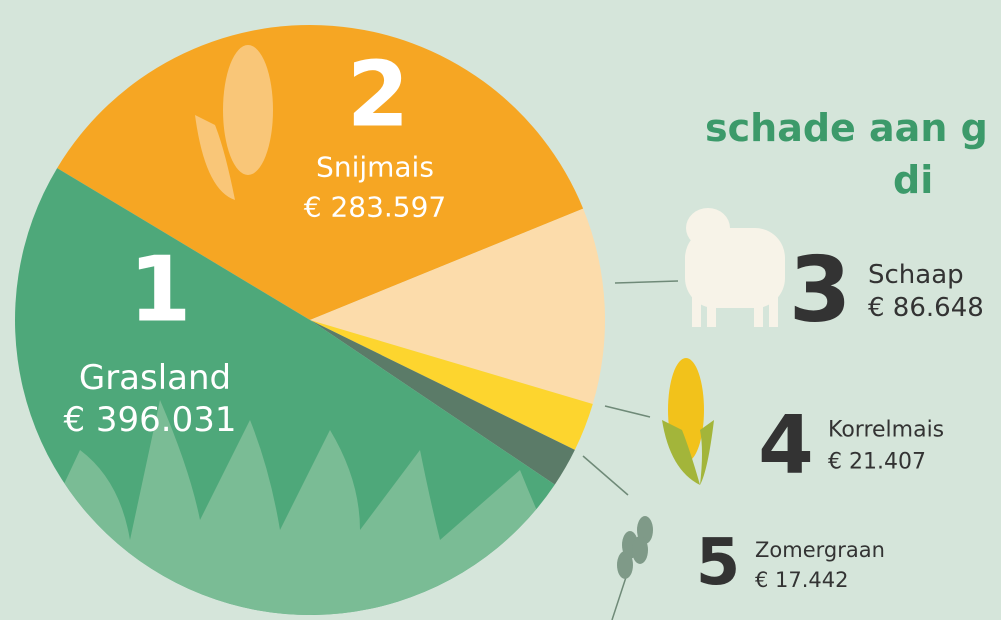 The image size is (1001, 620). What do you see at coordinates (149, 420) in the screenshot?
I see `value-label: € 396.031` at bounding box center [149, 420].